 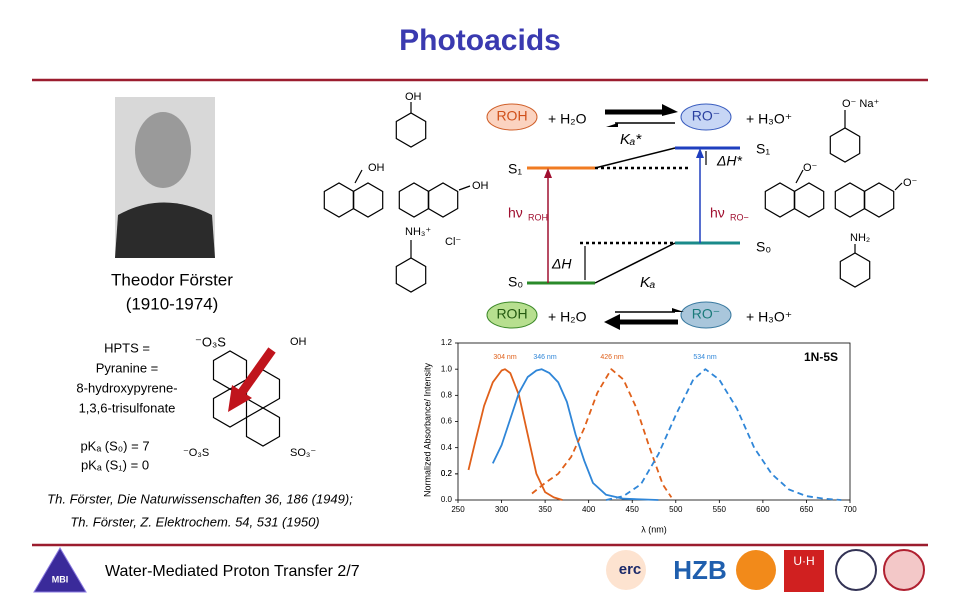 I want to click on x-tick-label: 350, so click(x=545, y=509).